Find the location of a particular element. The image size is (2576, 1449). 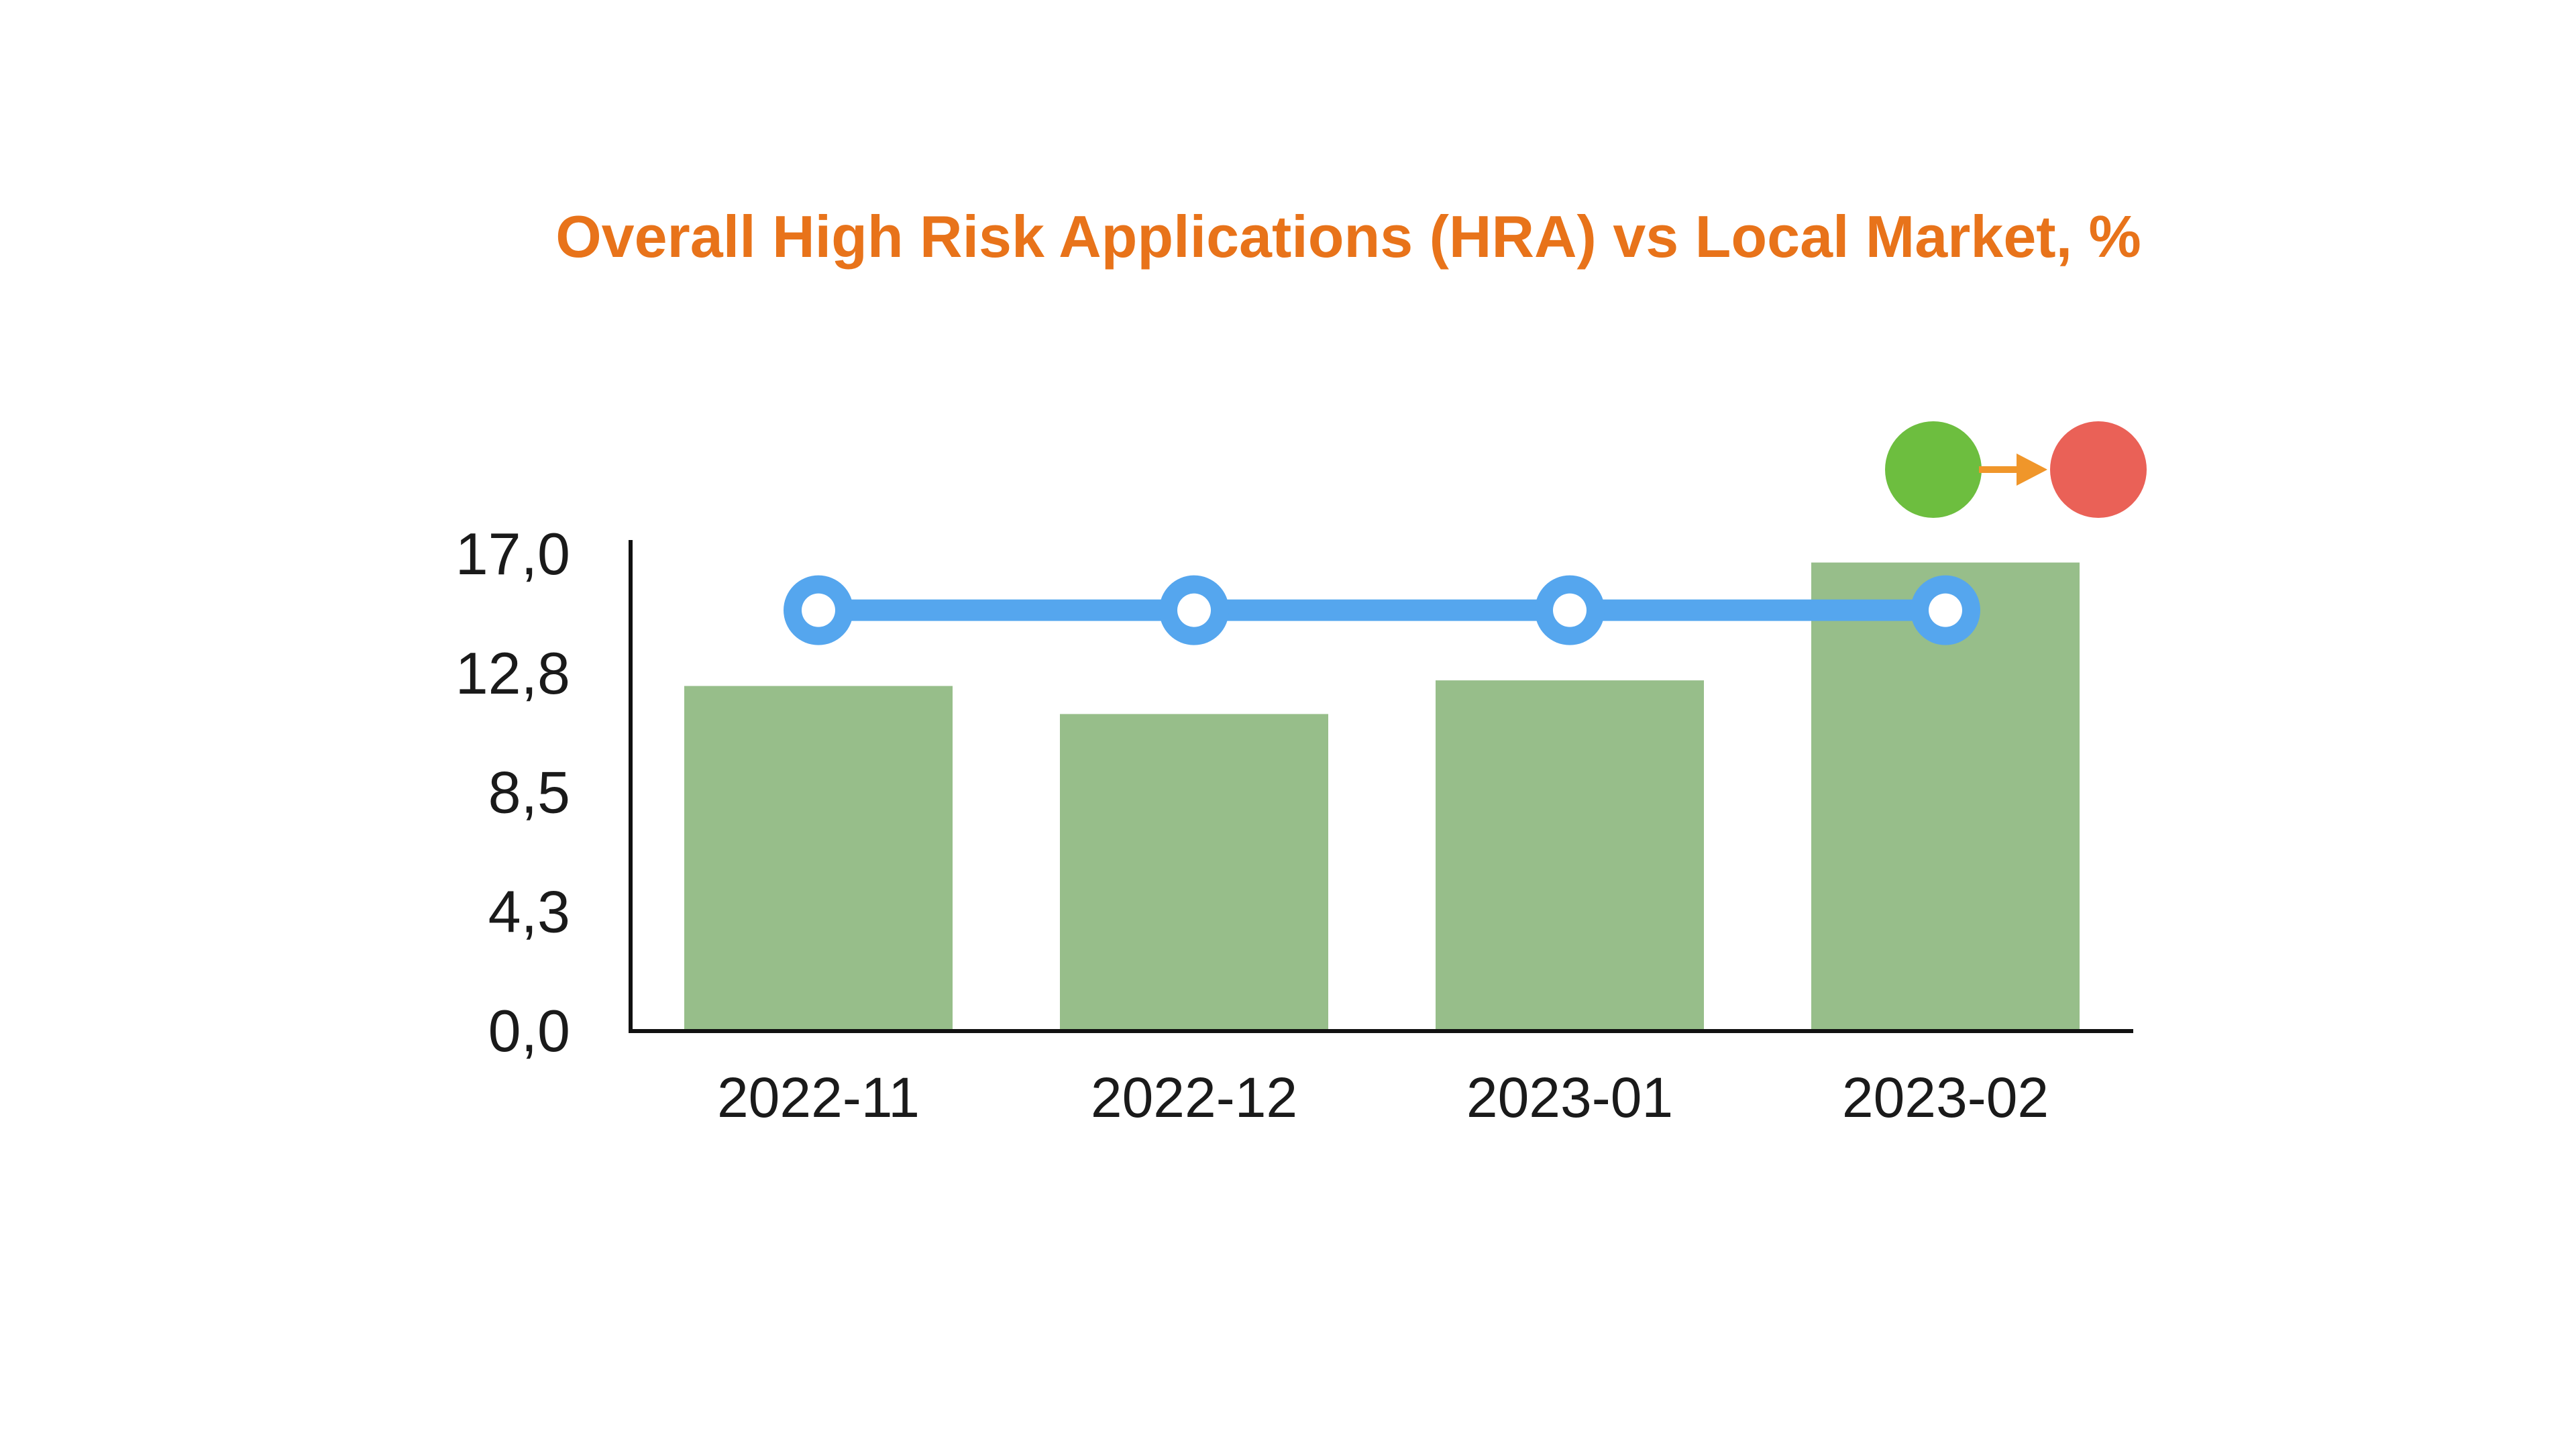

x-tick-label: 2022-11 is located at coordinates (818, 1097).